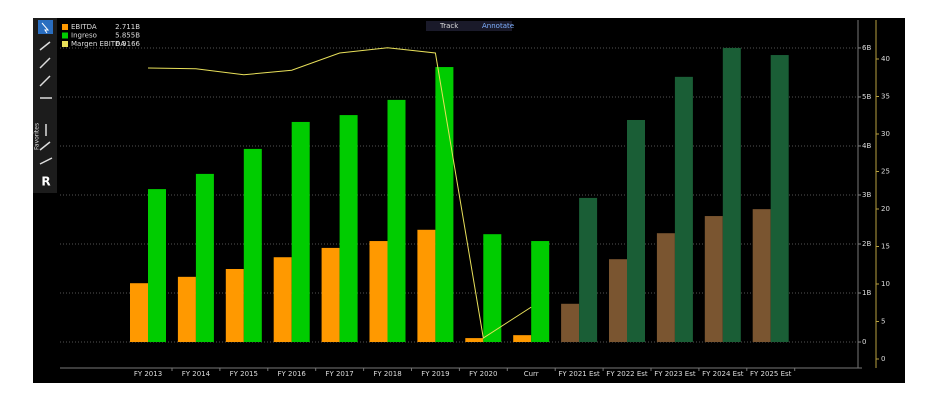 This screenshot has width=926, height=414. Describe the element at coordinates (292, 374) in the screenshot. I see `x-tick-label: FY 2016` at that location.